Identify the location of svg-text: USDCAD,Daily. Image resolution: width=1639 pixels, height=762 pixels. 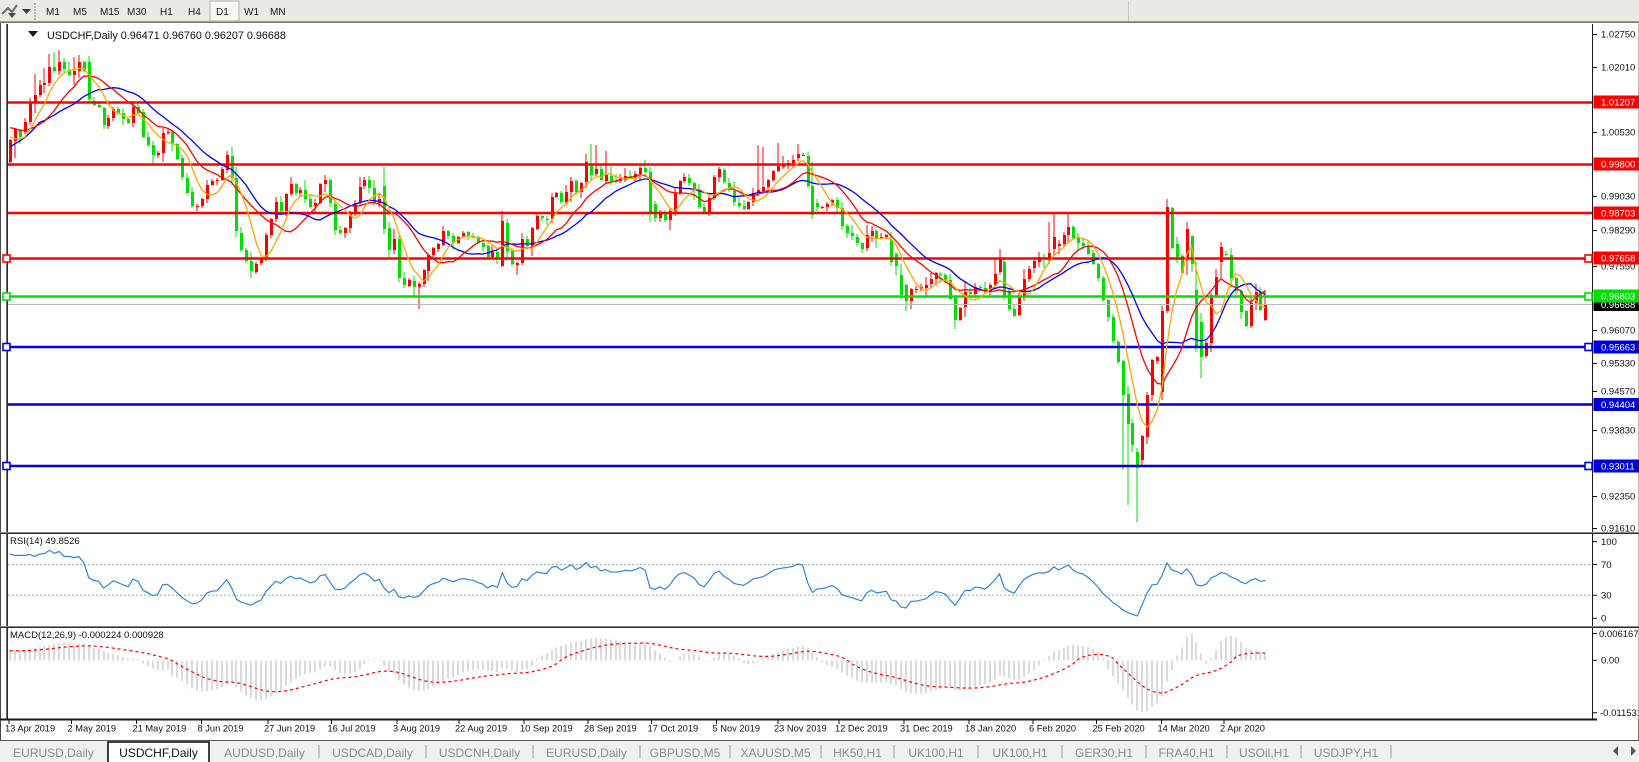
(372, 753).